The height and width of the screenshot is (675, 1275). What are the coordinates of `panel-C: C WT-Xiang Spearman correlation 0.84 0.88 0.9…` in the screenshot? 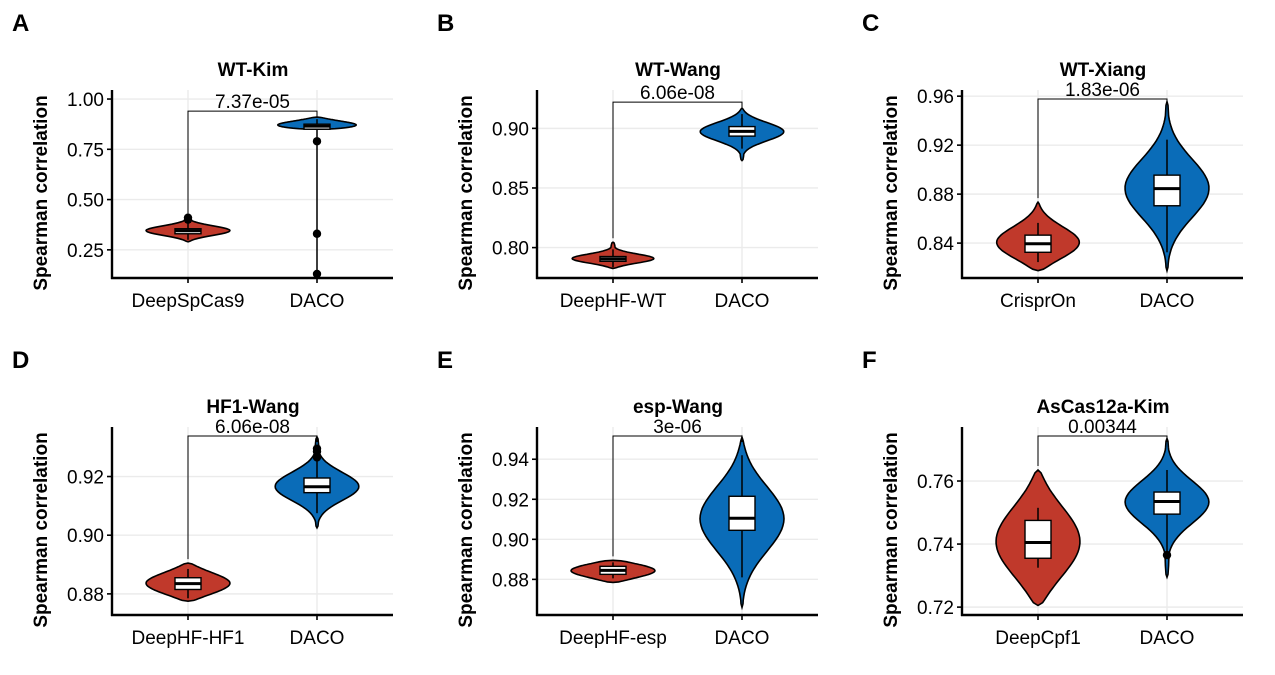 It's located at (1052, 161).